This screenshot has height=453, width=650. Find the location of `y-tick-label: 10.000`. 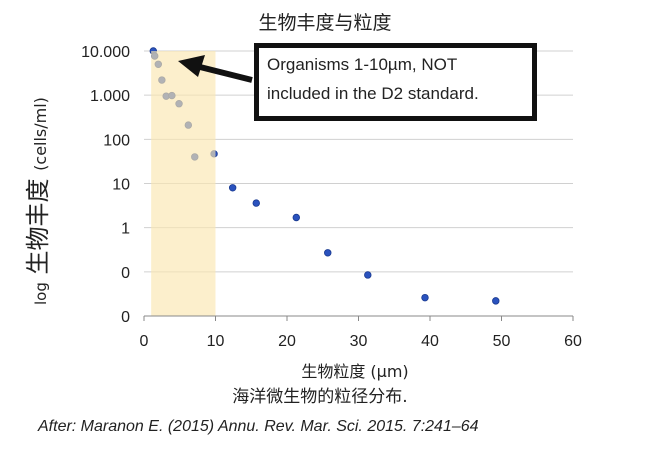

y-tick-label: 10.000 is located at coordinates (105, 52).